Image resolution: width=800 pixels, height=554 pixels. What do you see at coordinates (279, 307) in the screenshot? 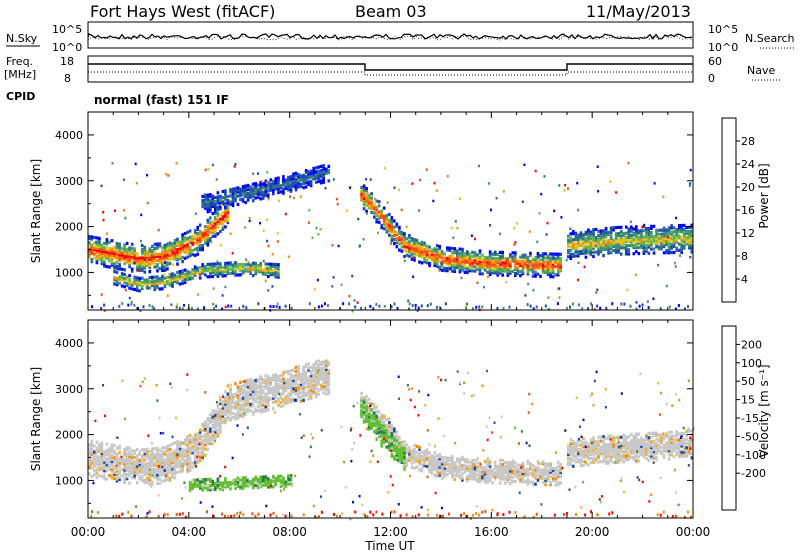
I see `near-range-cell` at bounding box center [279, 307].